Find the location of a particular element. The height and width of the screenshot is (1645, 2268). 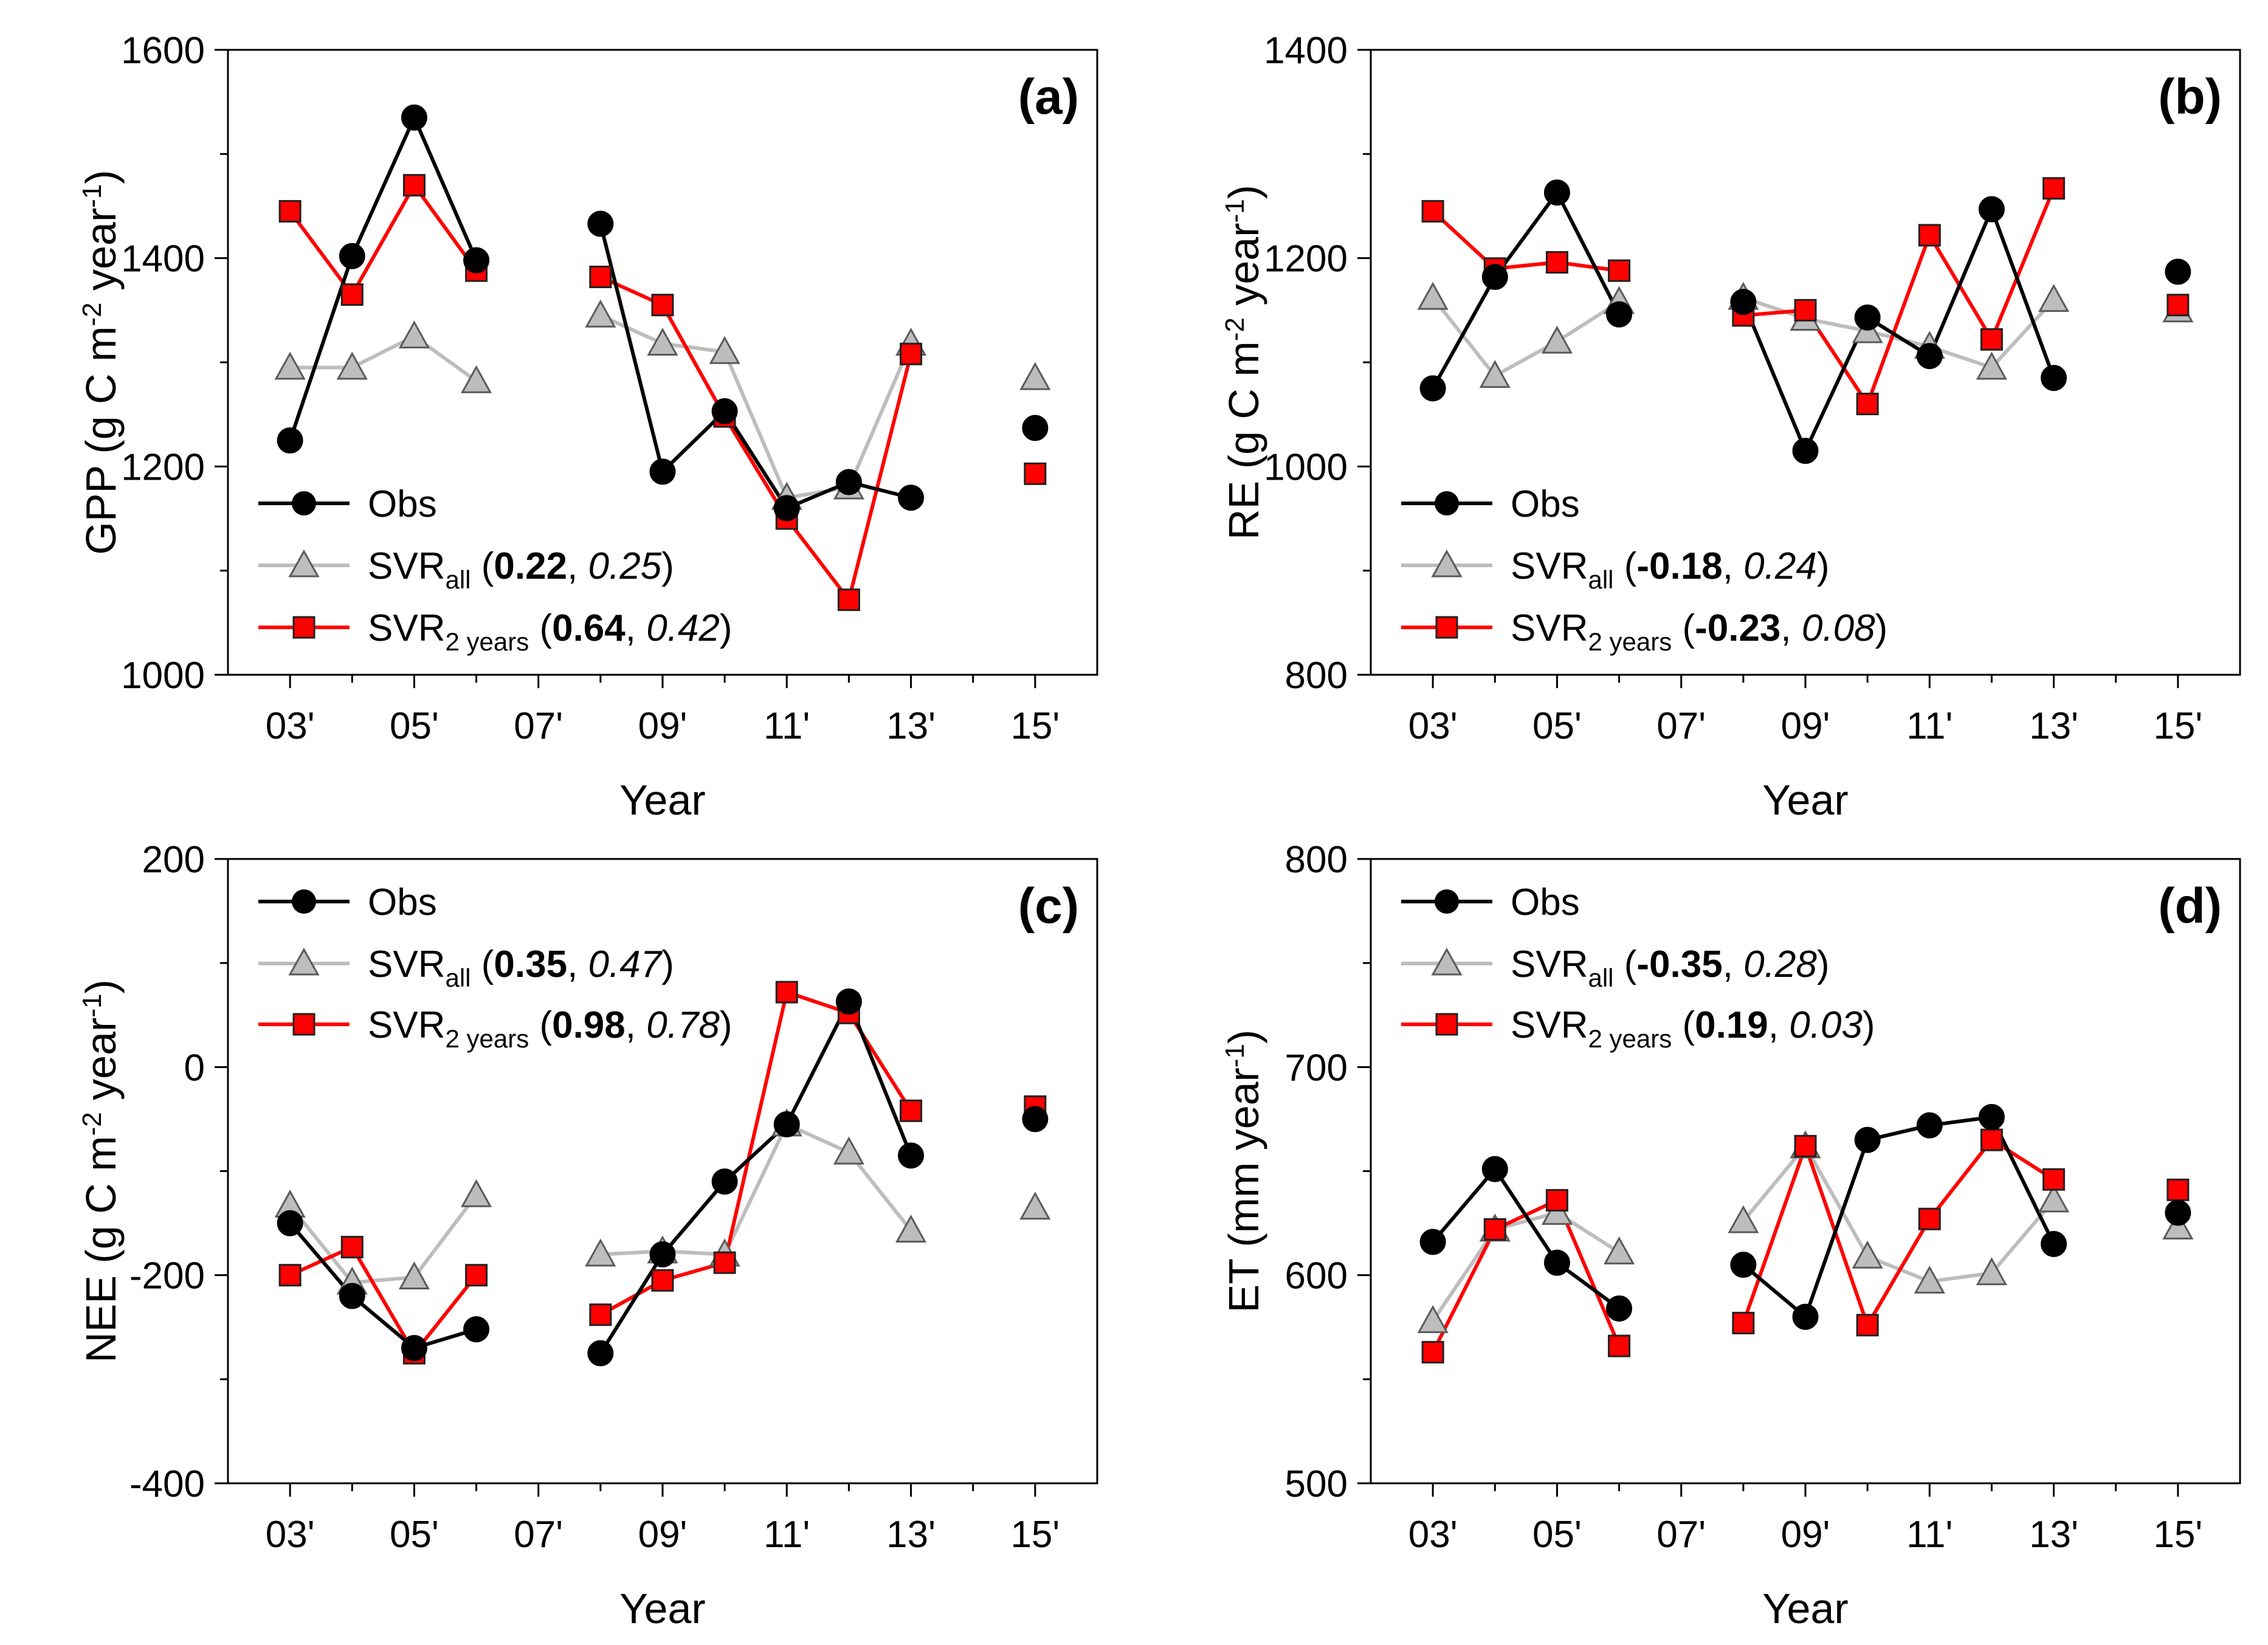

legend-stat-second: 0.28 is located at coordinates (1780, 964).